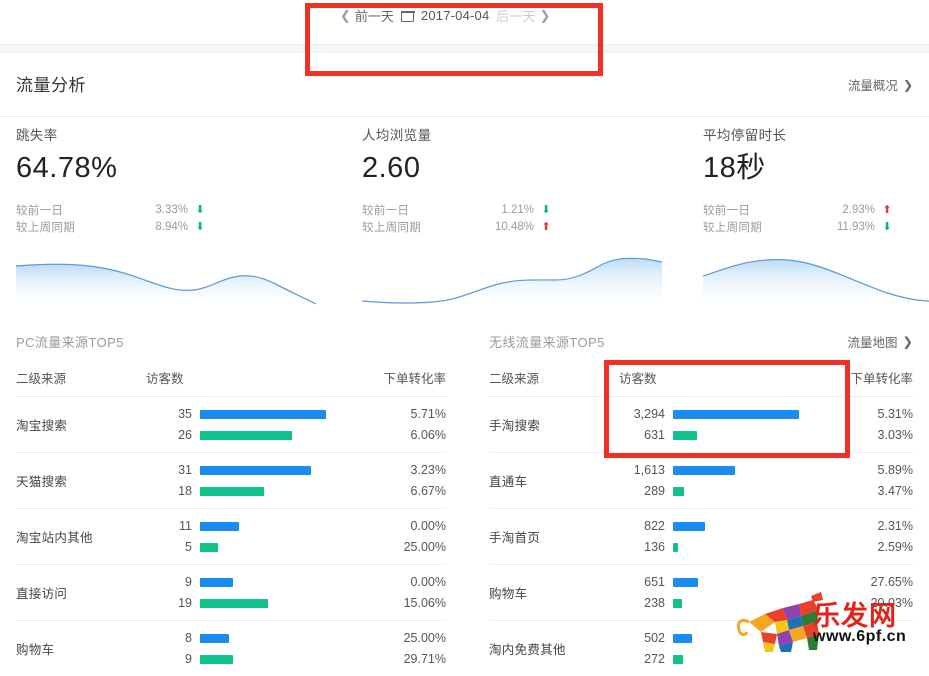  I want to click on conversion-rate-secondary: 2.59%, so click(895, 546).